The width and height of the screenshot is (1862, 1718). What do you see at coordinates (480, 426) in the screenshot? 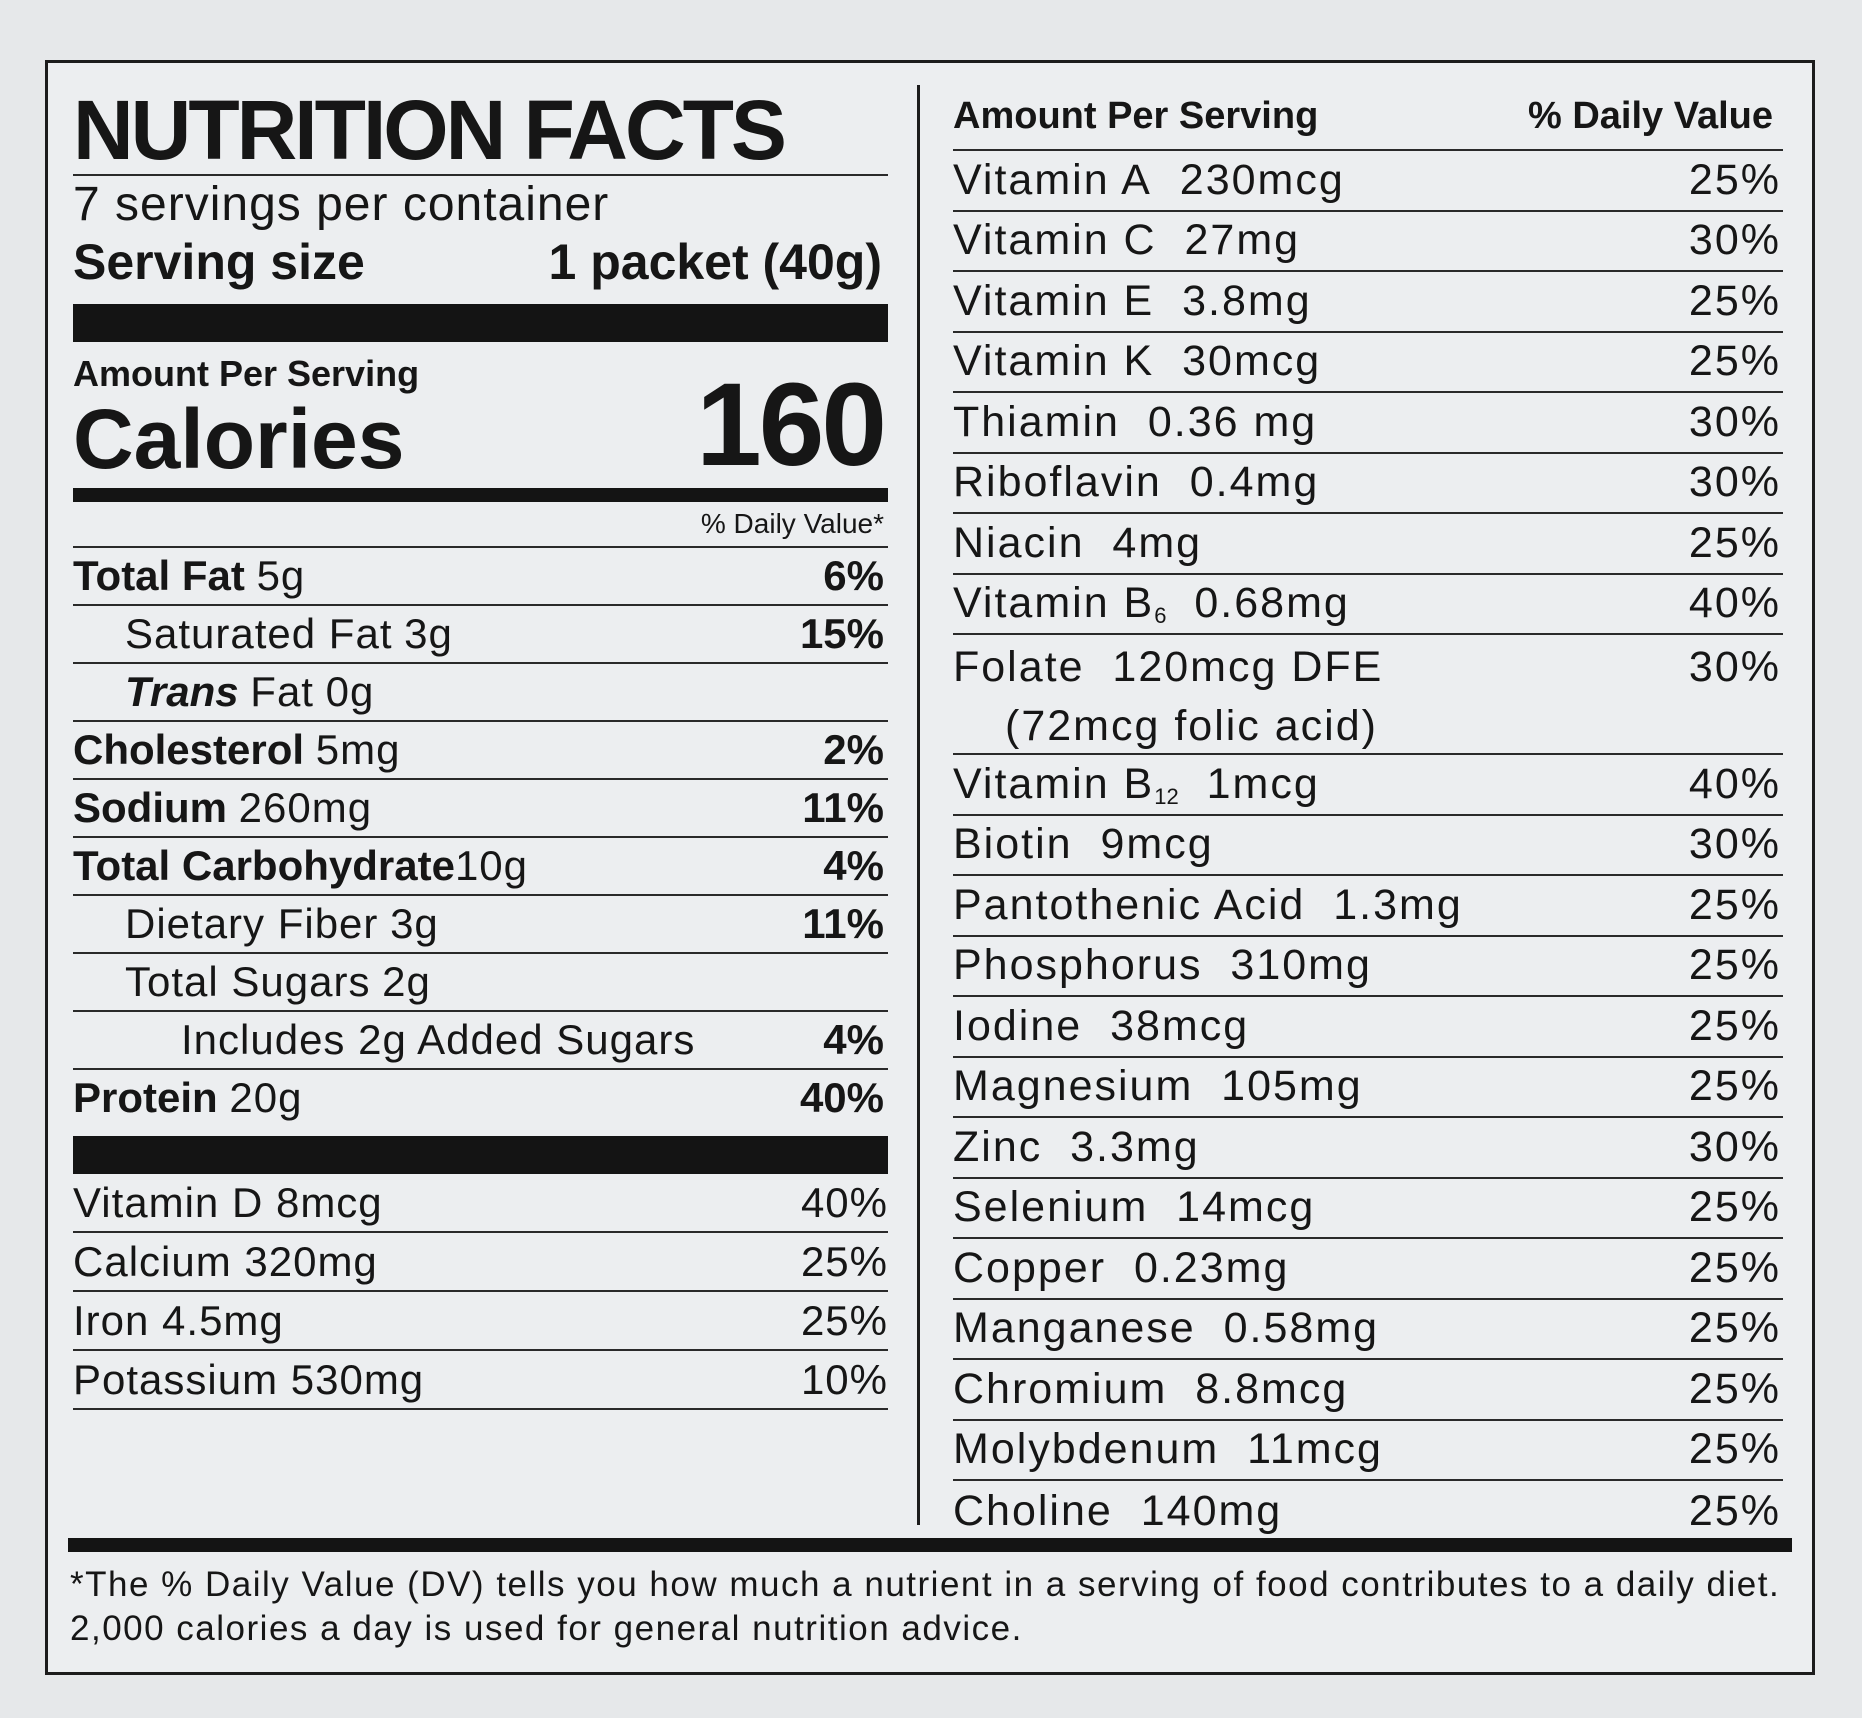
I see `calories-row: Calories 160` at bounding box center [480, 426].